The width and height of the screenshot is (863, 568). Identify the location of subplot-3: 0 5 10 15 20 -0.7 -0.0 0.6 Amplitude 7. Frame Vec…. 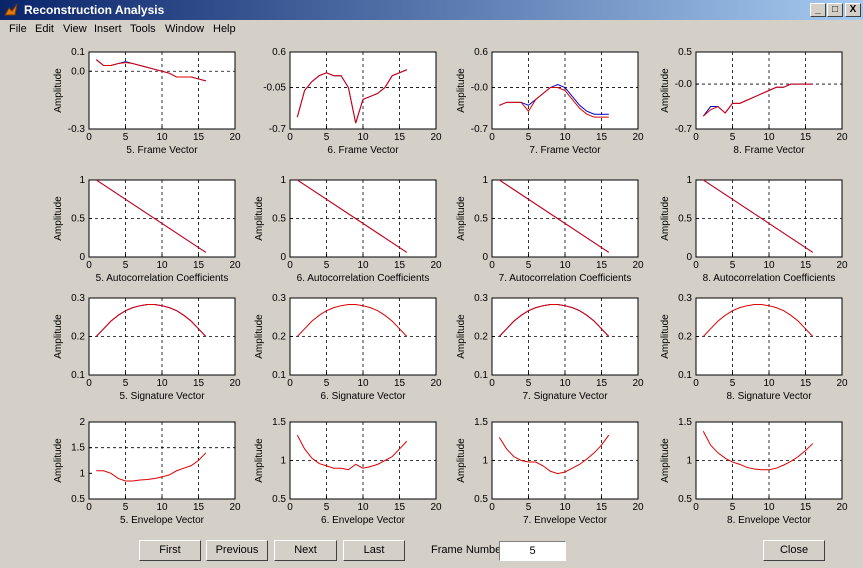
(550, 101).